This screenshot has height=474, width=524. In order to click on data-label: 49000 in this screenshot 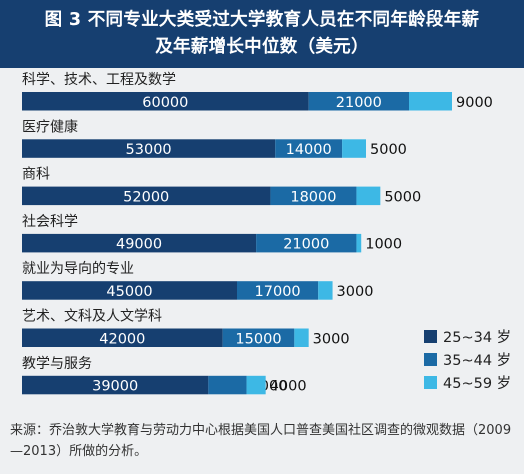, I will do `click(139, 245)`.